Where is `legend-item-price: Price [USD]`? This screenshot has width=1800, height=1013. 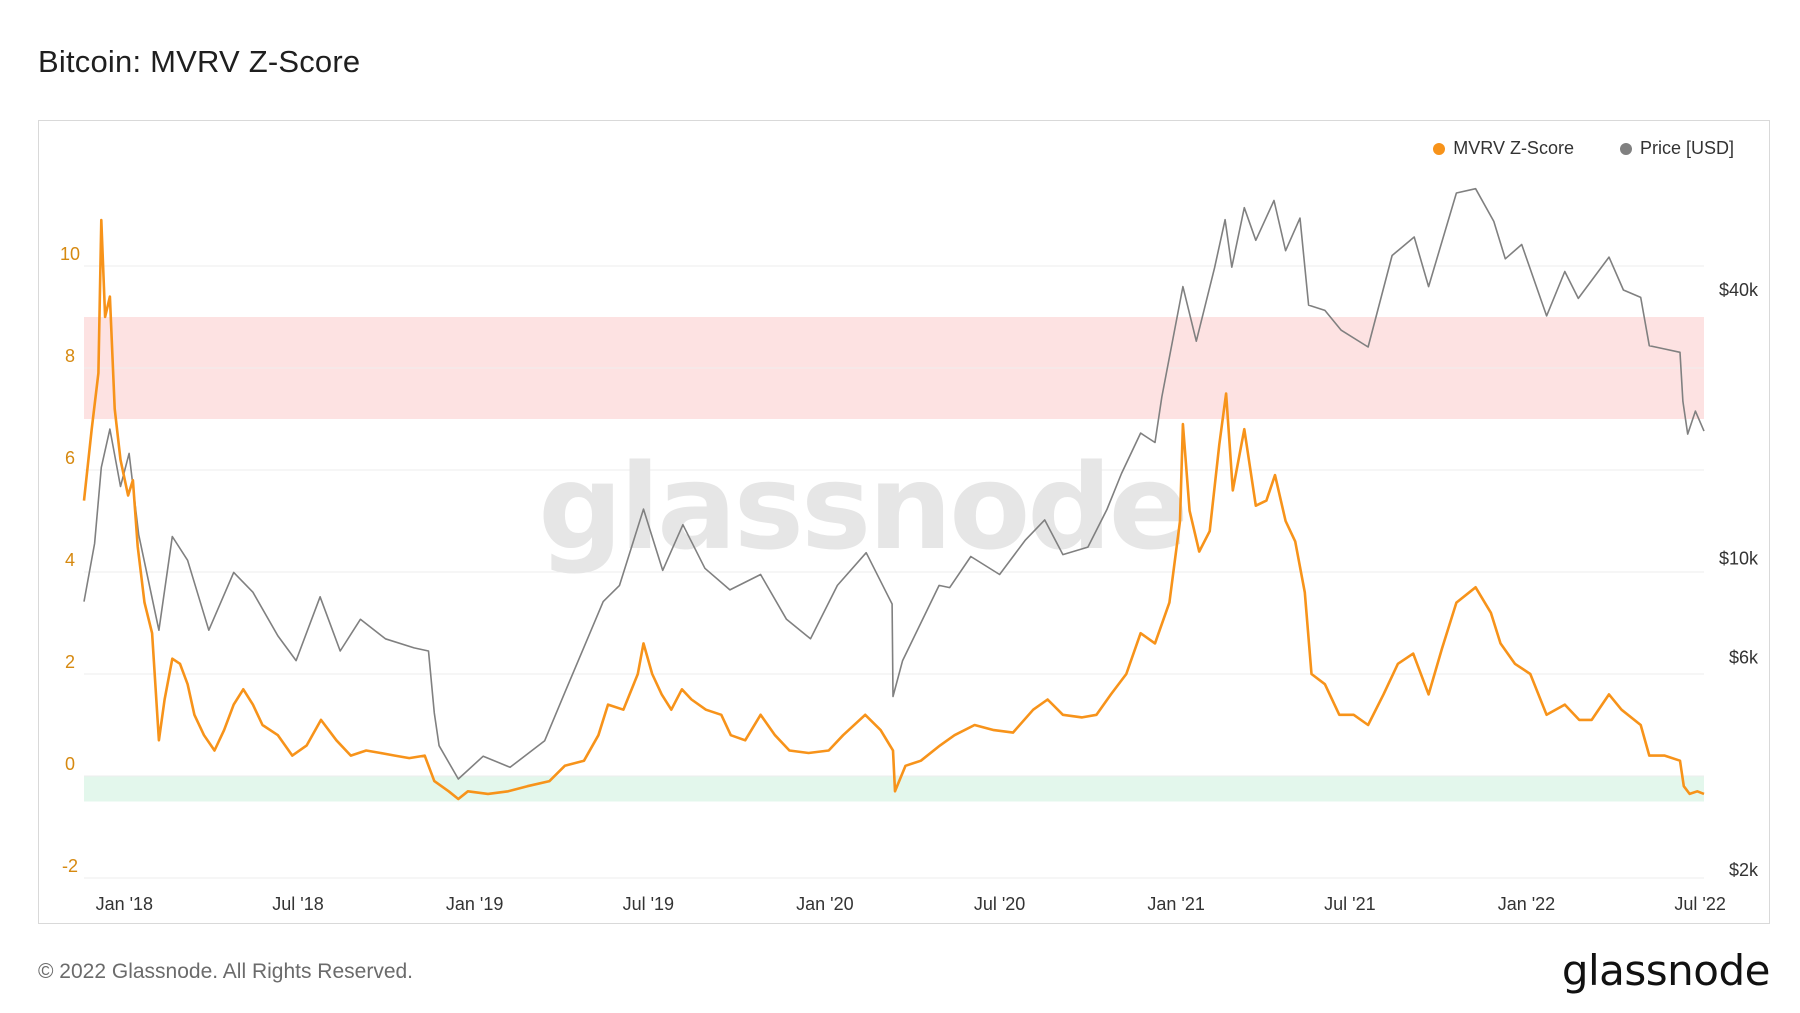
legend-item-price: Price [USD] is located at coordinates (1676, 148).